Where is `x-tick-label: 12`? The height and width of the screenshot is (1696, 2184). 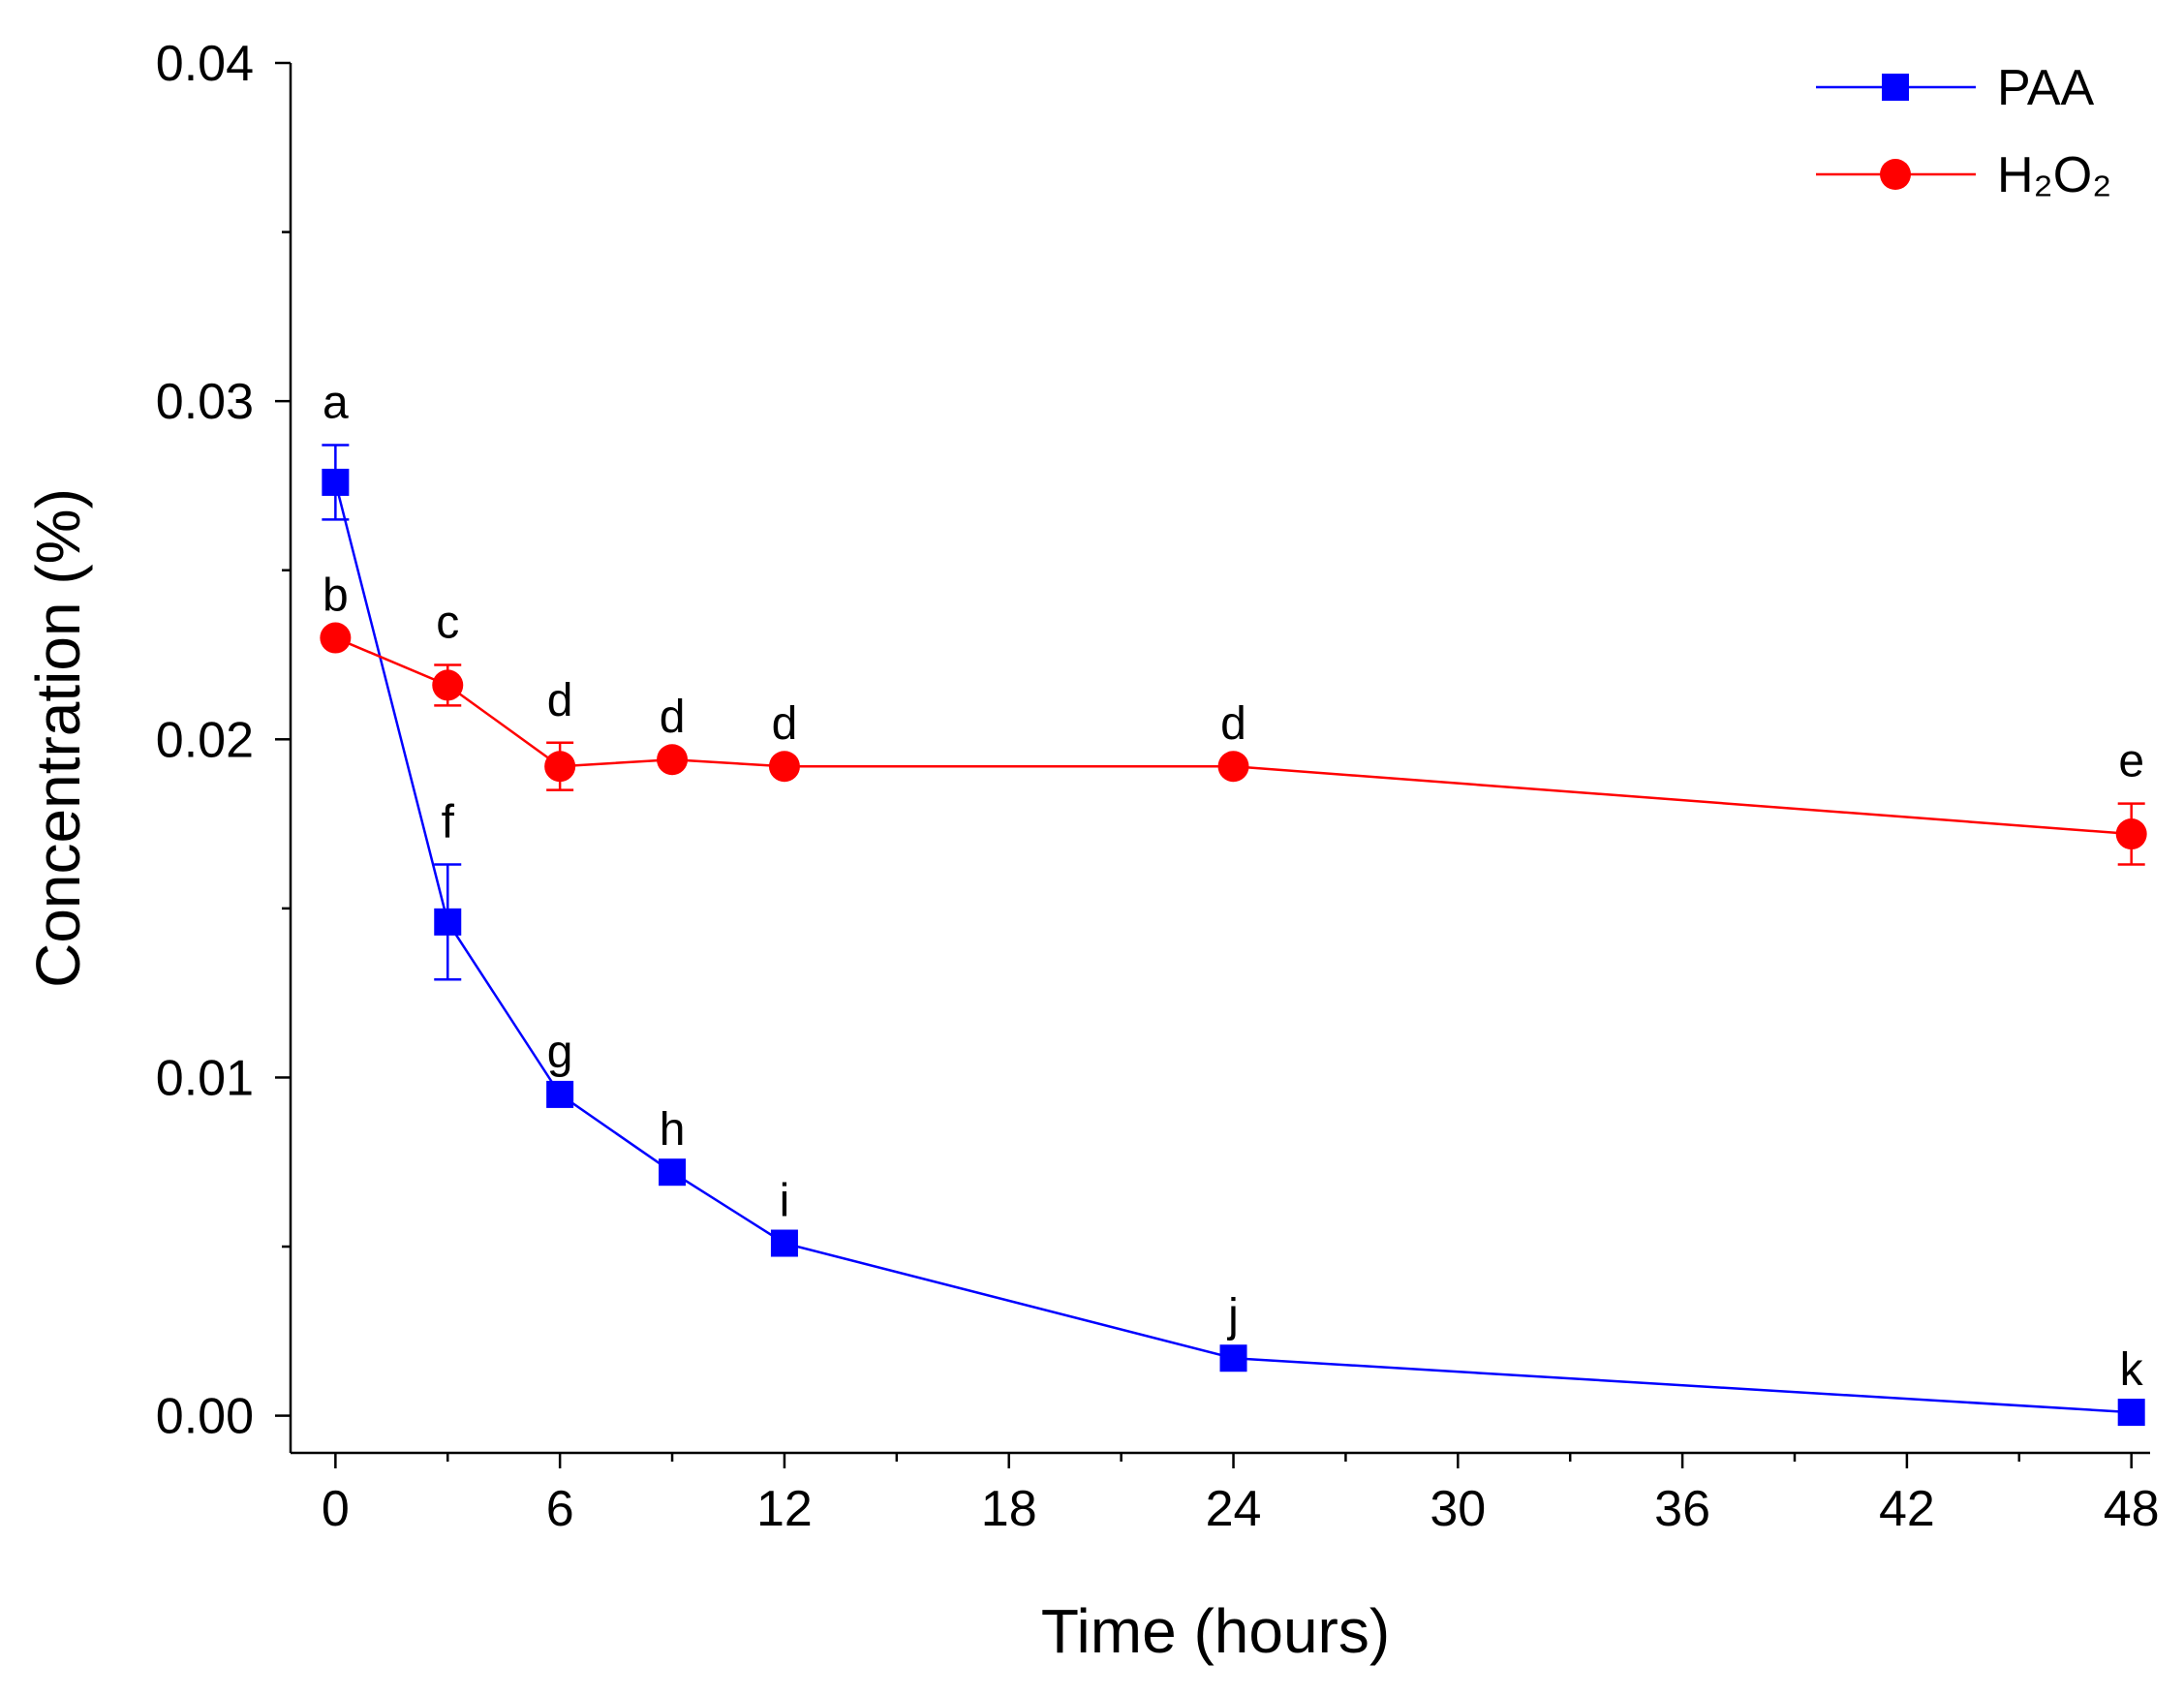 x-tick-label: 12 is located at coordinates (784, 1509).